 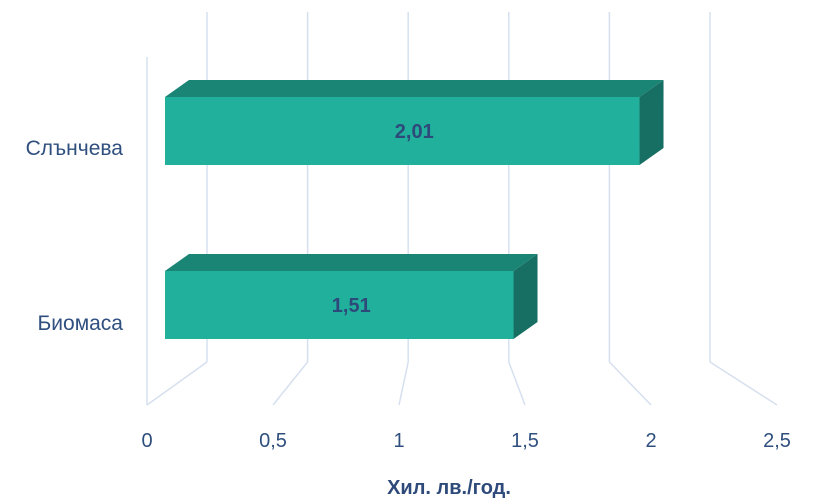 I want to click on data-label: 2,01, so click(x=414, y=132).